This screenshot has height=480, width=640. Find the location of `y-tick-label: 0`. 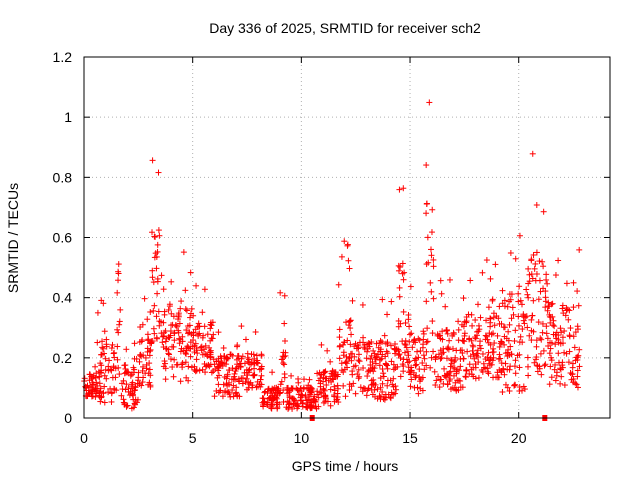

y-tick-label: 0 is located at coordinates (68, 418).